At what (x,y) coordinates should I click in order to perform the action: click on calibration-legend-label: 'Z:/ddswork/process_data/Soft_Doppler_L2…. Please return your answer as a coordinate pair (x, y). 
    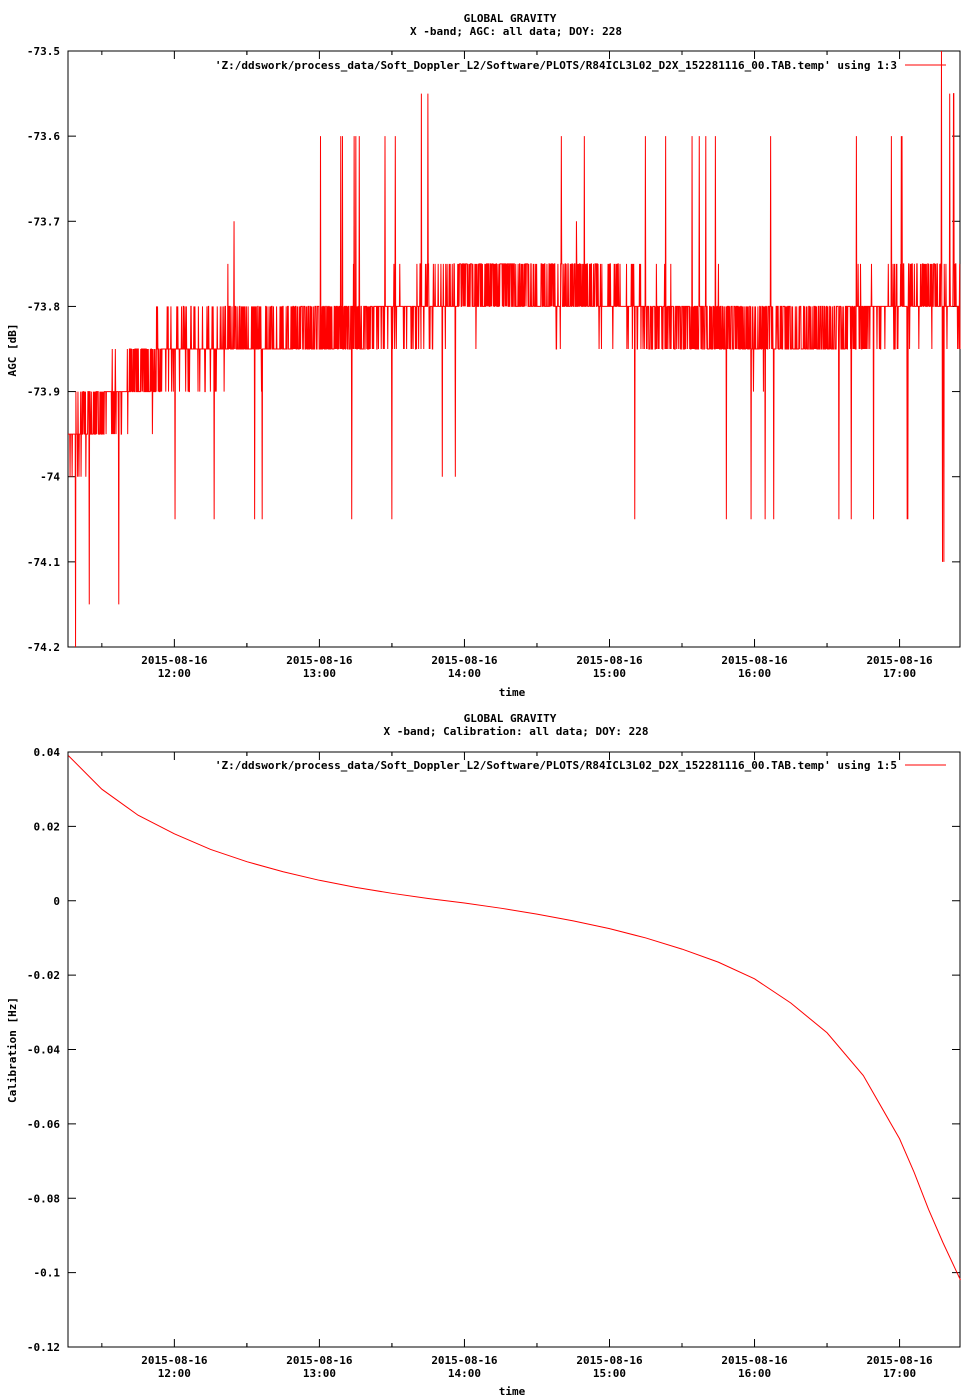
    Looking at the image, I should click on (556, 765).